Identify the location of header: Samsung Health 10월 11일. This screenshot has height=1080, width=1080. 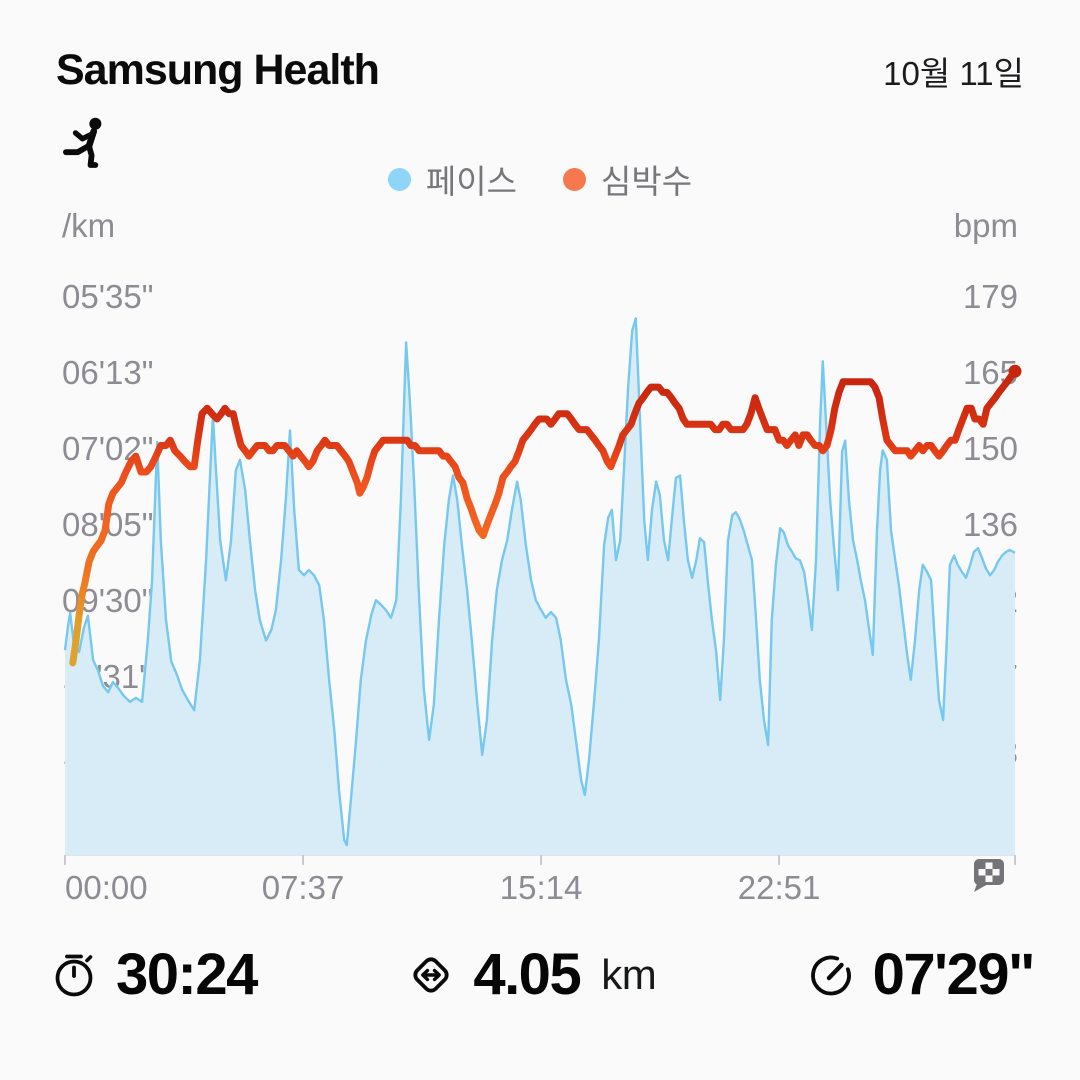
(540, 47).